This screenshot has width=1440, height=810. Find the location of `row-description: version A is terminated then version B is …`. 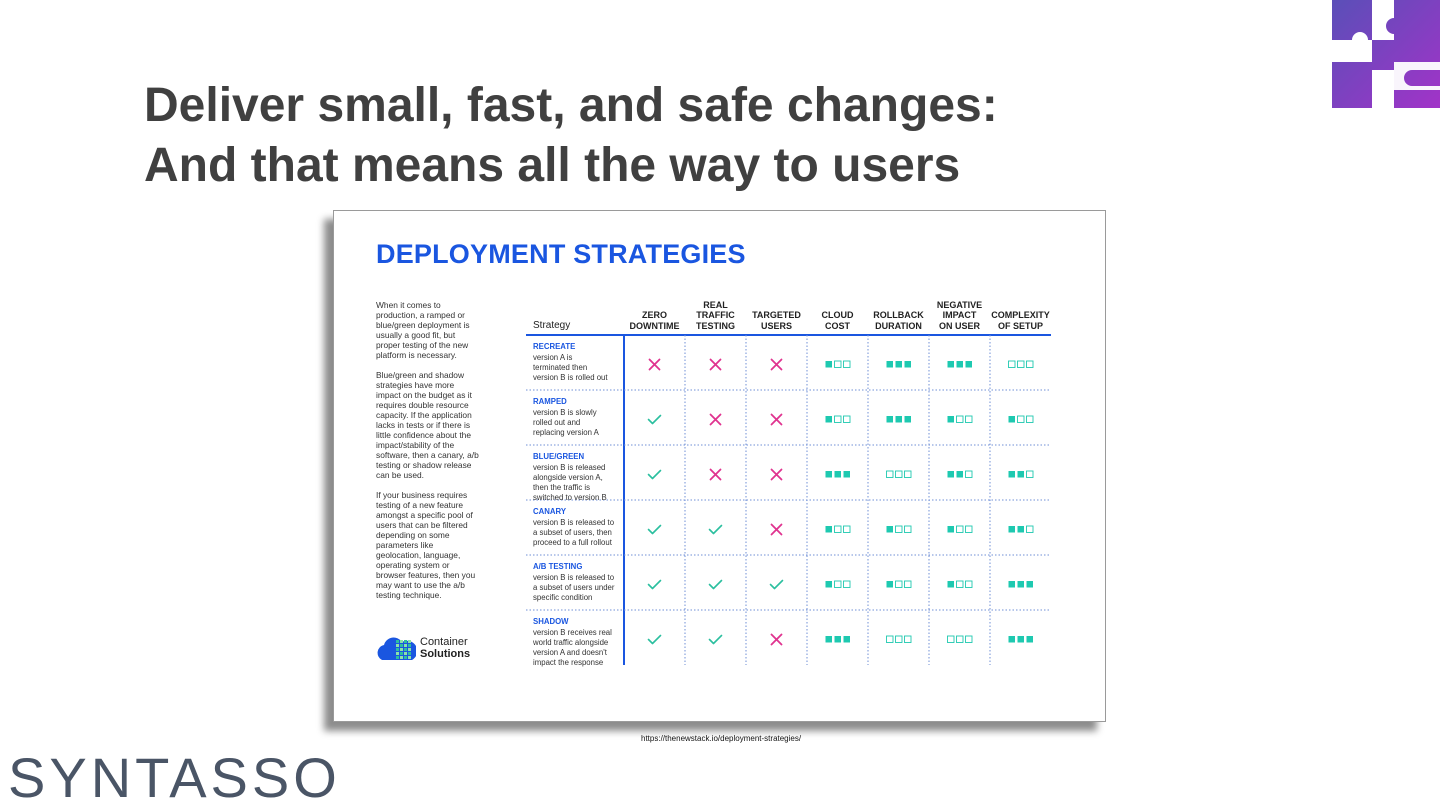

row-description: version A is terminated then version B is … is located at coordinates (570, 367).